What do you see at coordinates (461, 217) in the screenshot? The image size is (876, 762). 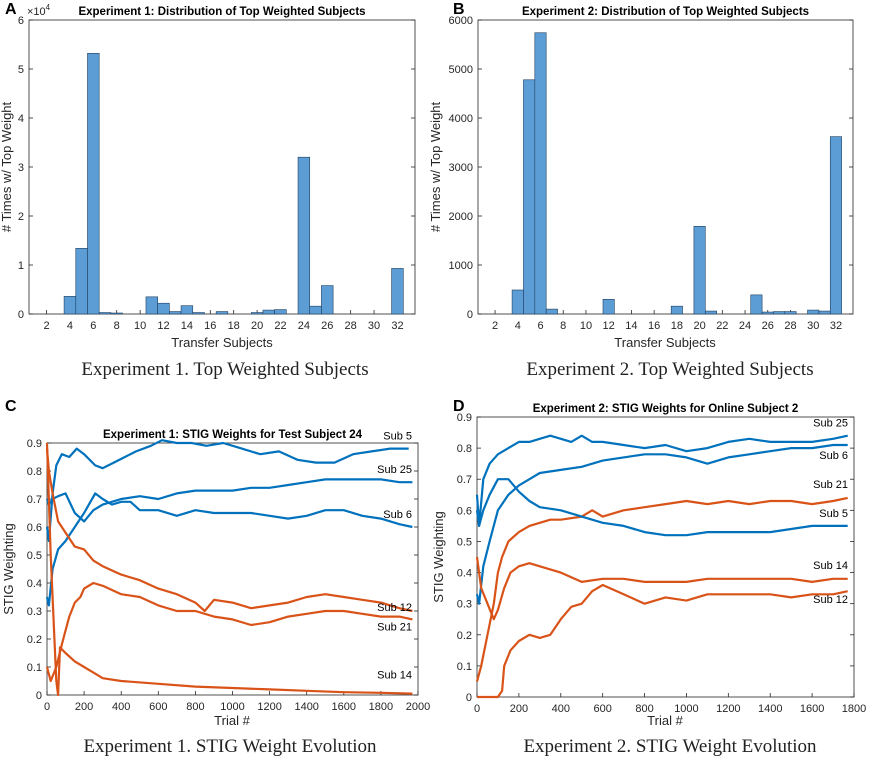 I see `y-tick-label: 2000` at bounding box center [461, 217].